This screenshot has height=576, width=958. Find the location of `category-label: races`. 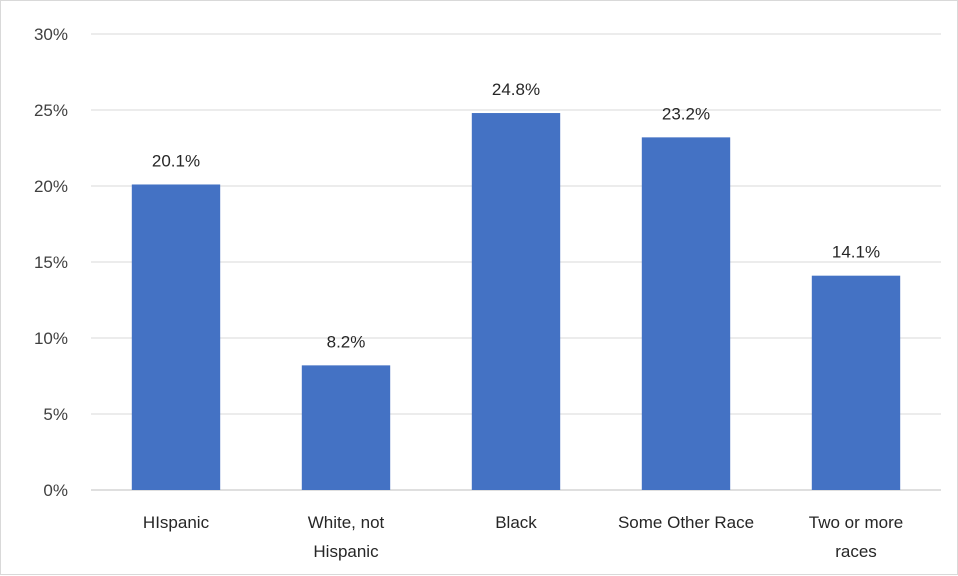

category-label: races is located at coordinates (856, 551).